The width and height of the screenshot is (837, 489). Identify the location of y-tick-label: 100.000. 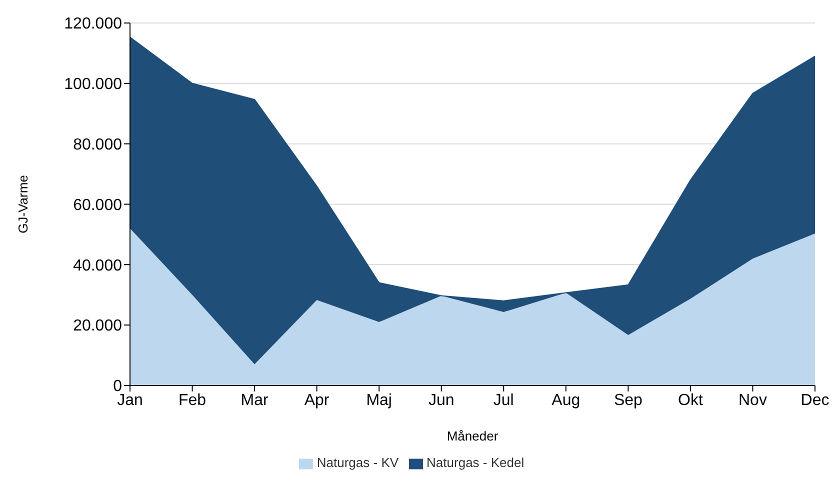
(93, 85).